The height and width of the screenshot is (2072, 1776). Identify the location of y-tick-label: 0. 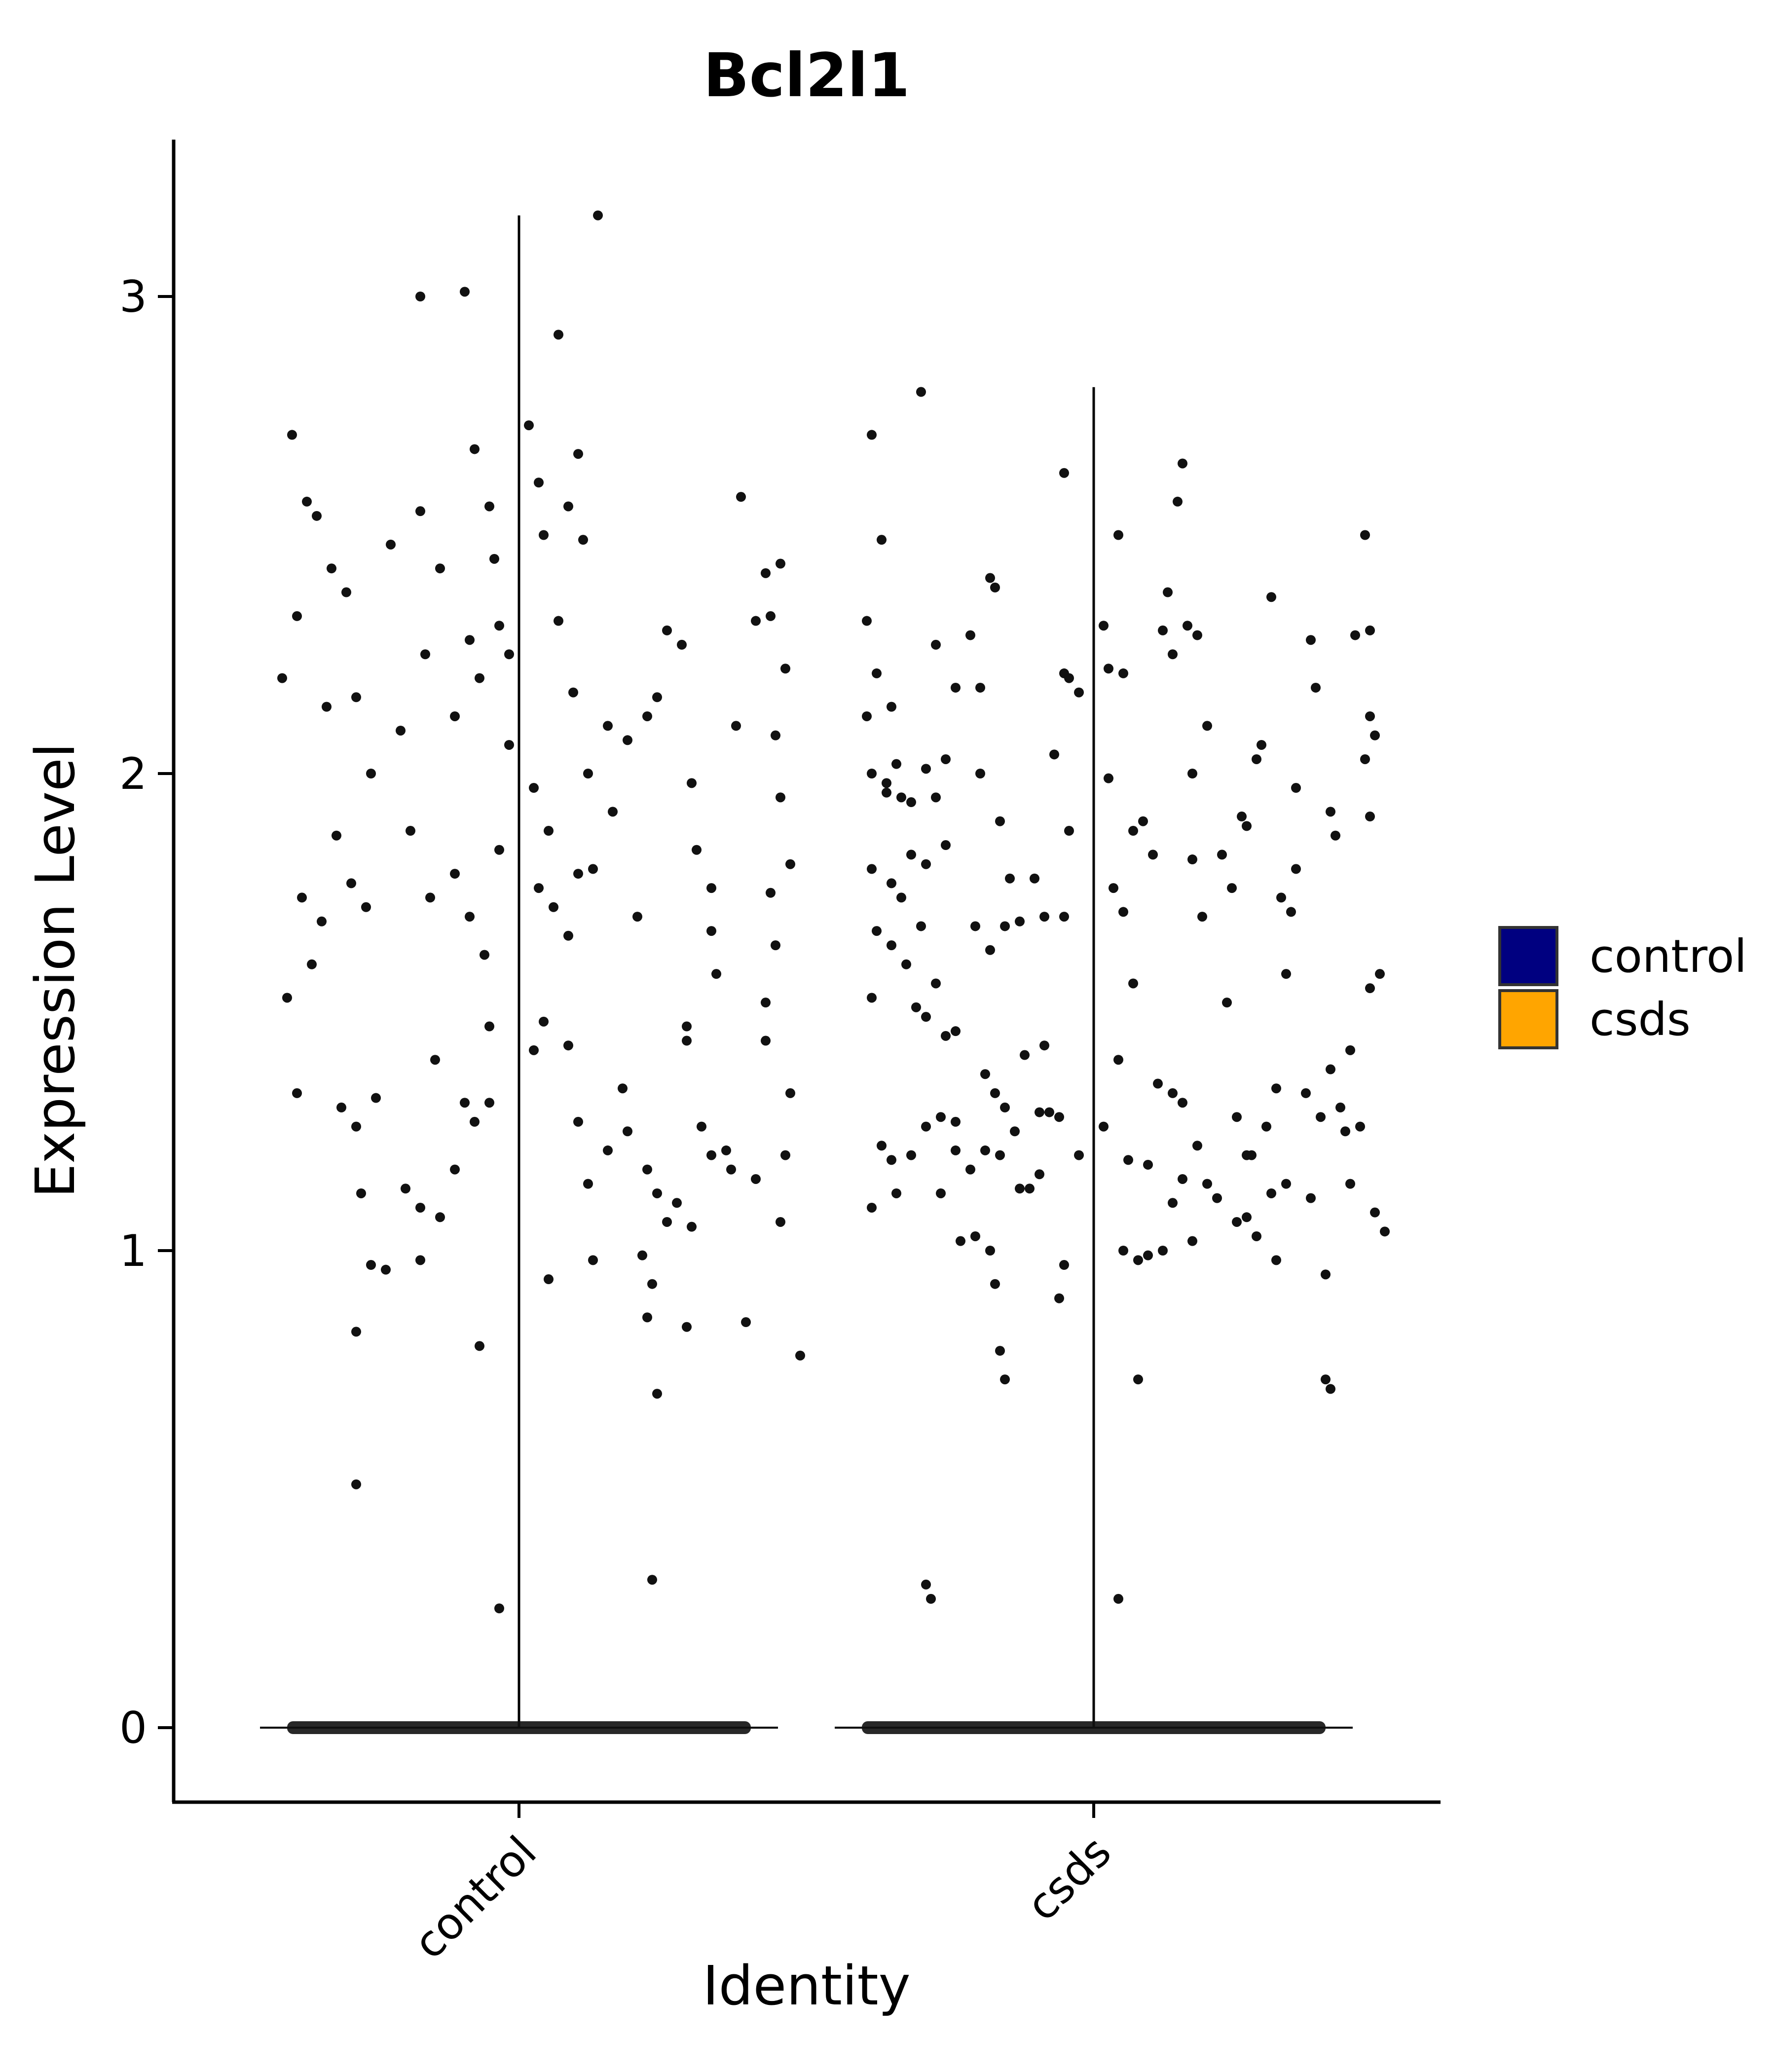
(133, 1728).